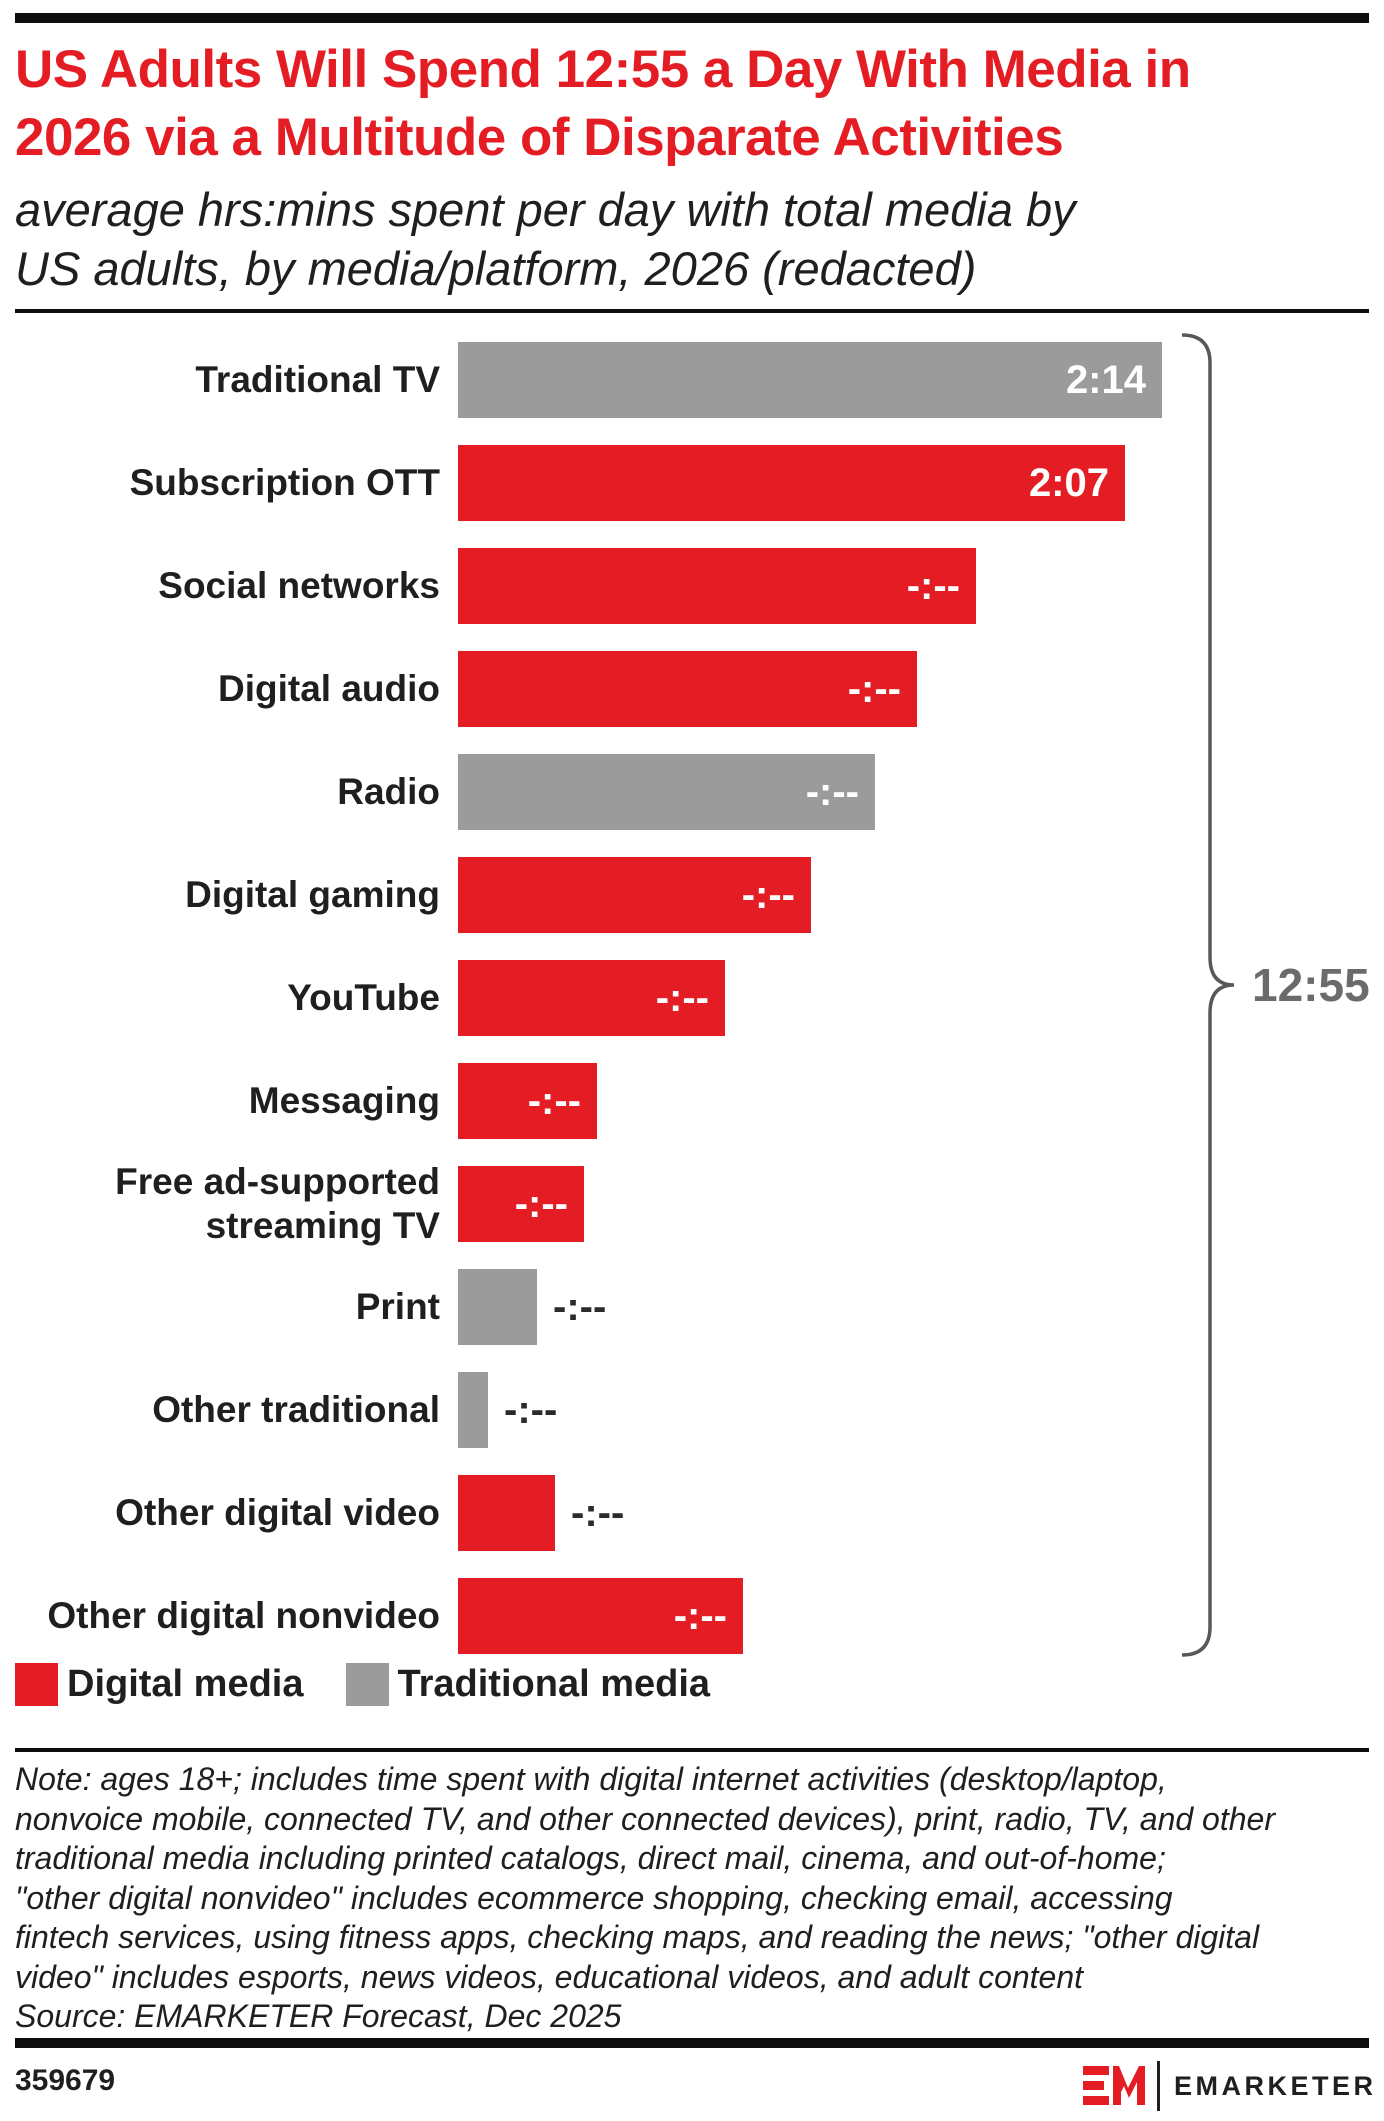 Image resolution: width=1384 pixels, height=2121 pixels. I want to click on bar-row: Messaging -:--, so click(692, 1101).